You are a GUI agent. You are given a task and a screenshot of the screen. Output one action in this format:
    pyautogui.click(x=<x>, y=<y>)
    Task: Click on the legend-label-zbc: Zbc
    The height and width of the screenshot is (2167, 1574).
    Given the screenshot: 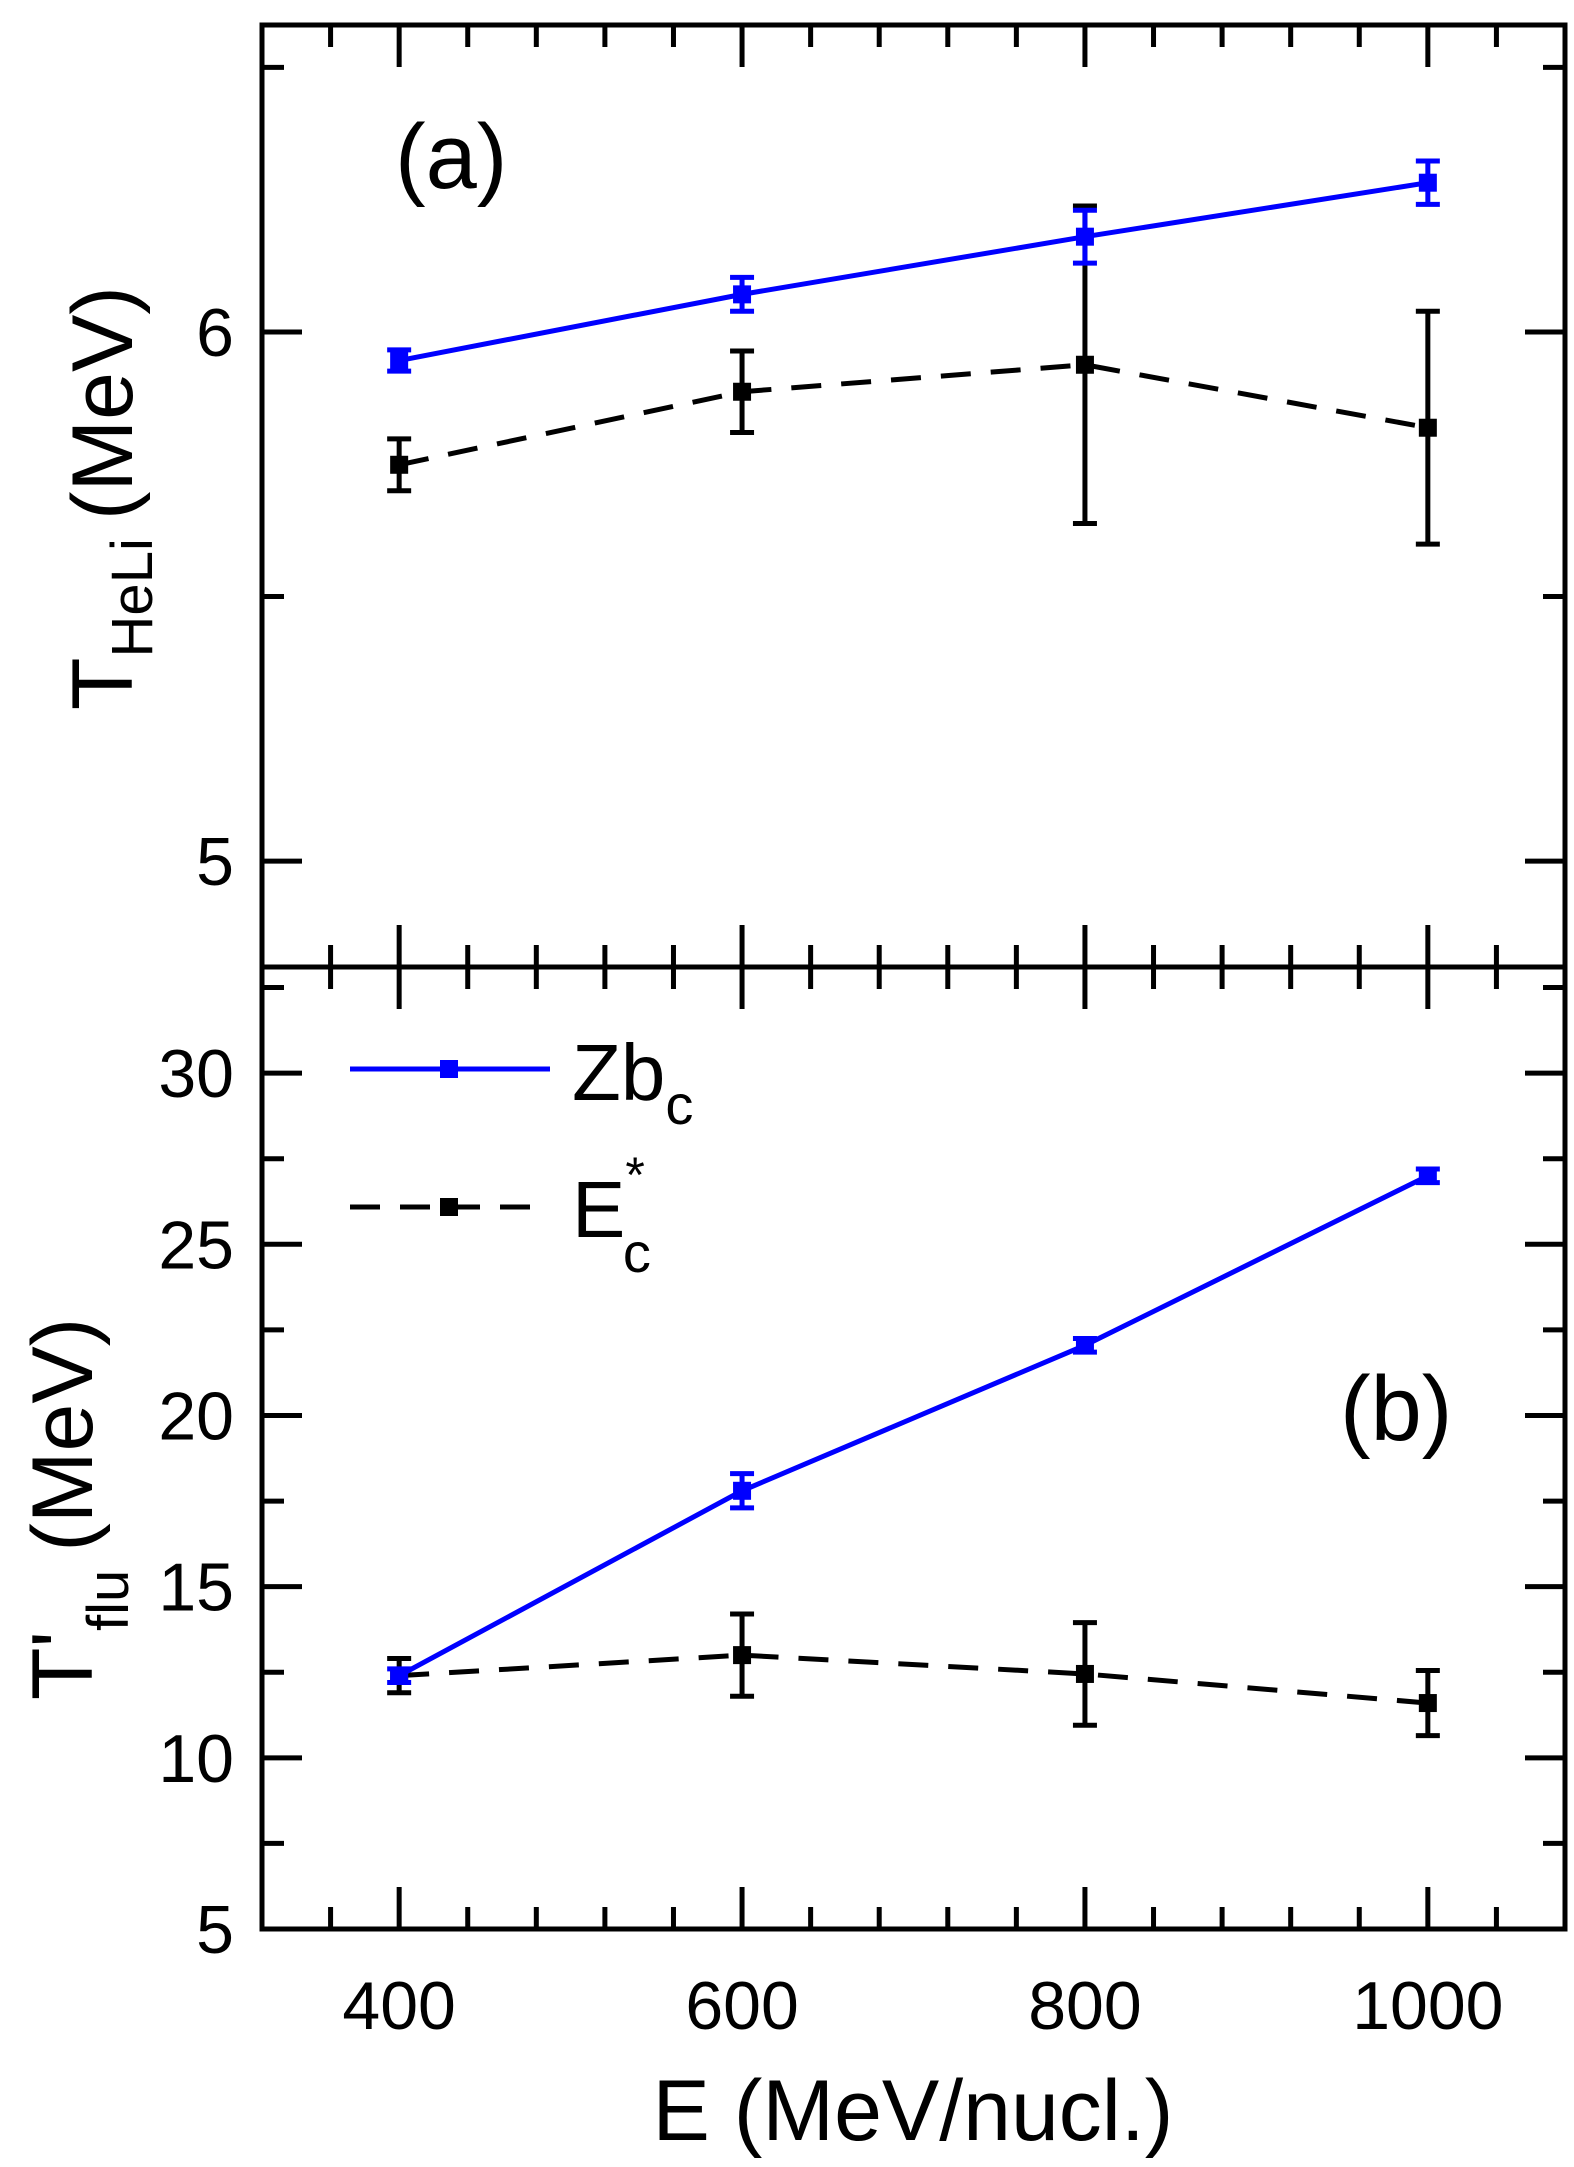 What is the action you would take?
    pyautogui.click(x=632, y=1082)
    